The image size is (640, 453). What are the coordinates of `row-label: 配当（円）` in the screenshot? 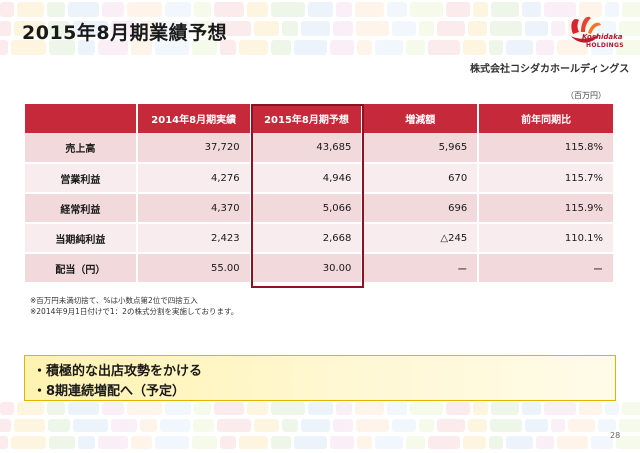 It's located at (81, 268).